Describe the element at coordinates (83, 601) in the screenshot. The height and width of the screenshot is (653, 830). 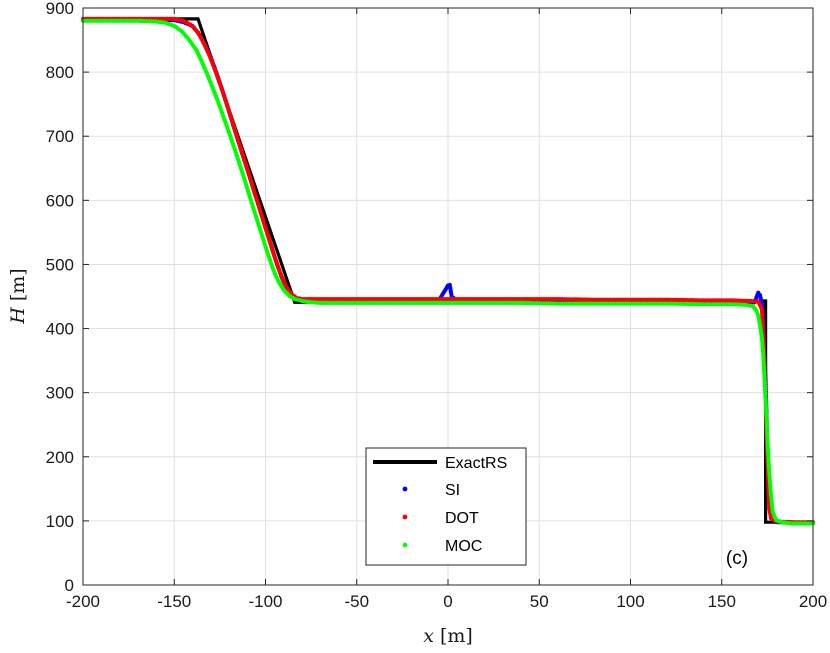
I see `x-tick-label: -200` at that location.